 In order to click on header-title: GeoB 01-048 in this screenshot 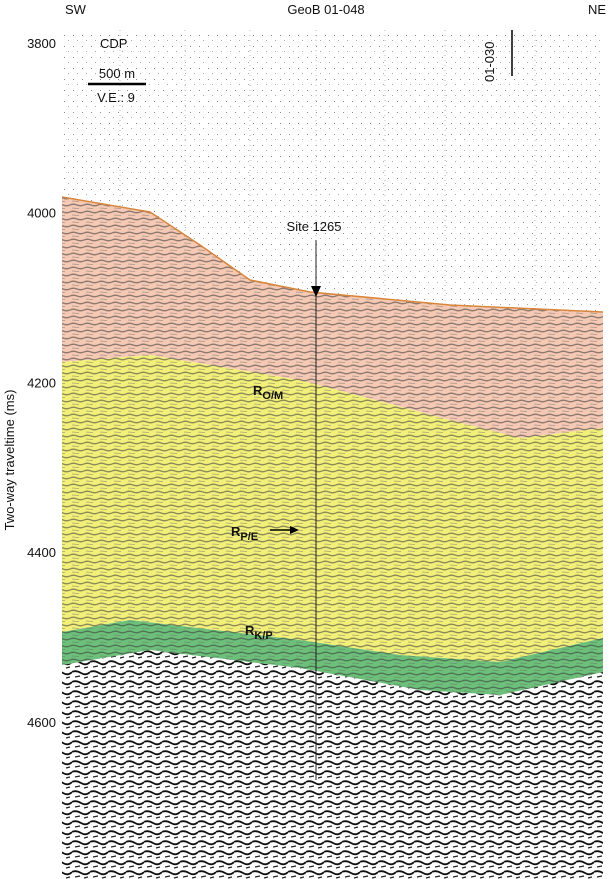, I will do `click(325, 9)`.